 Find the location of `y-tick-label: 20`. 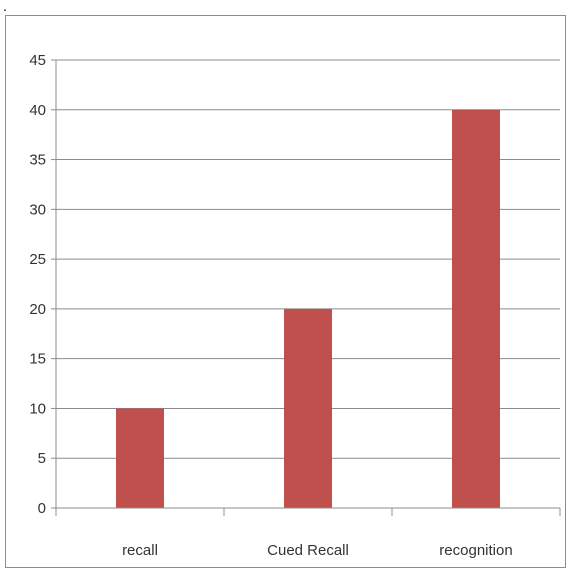

y-tick-label: 20 is located at coordinates (37, 309).